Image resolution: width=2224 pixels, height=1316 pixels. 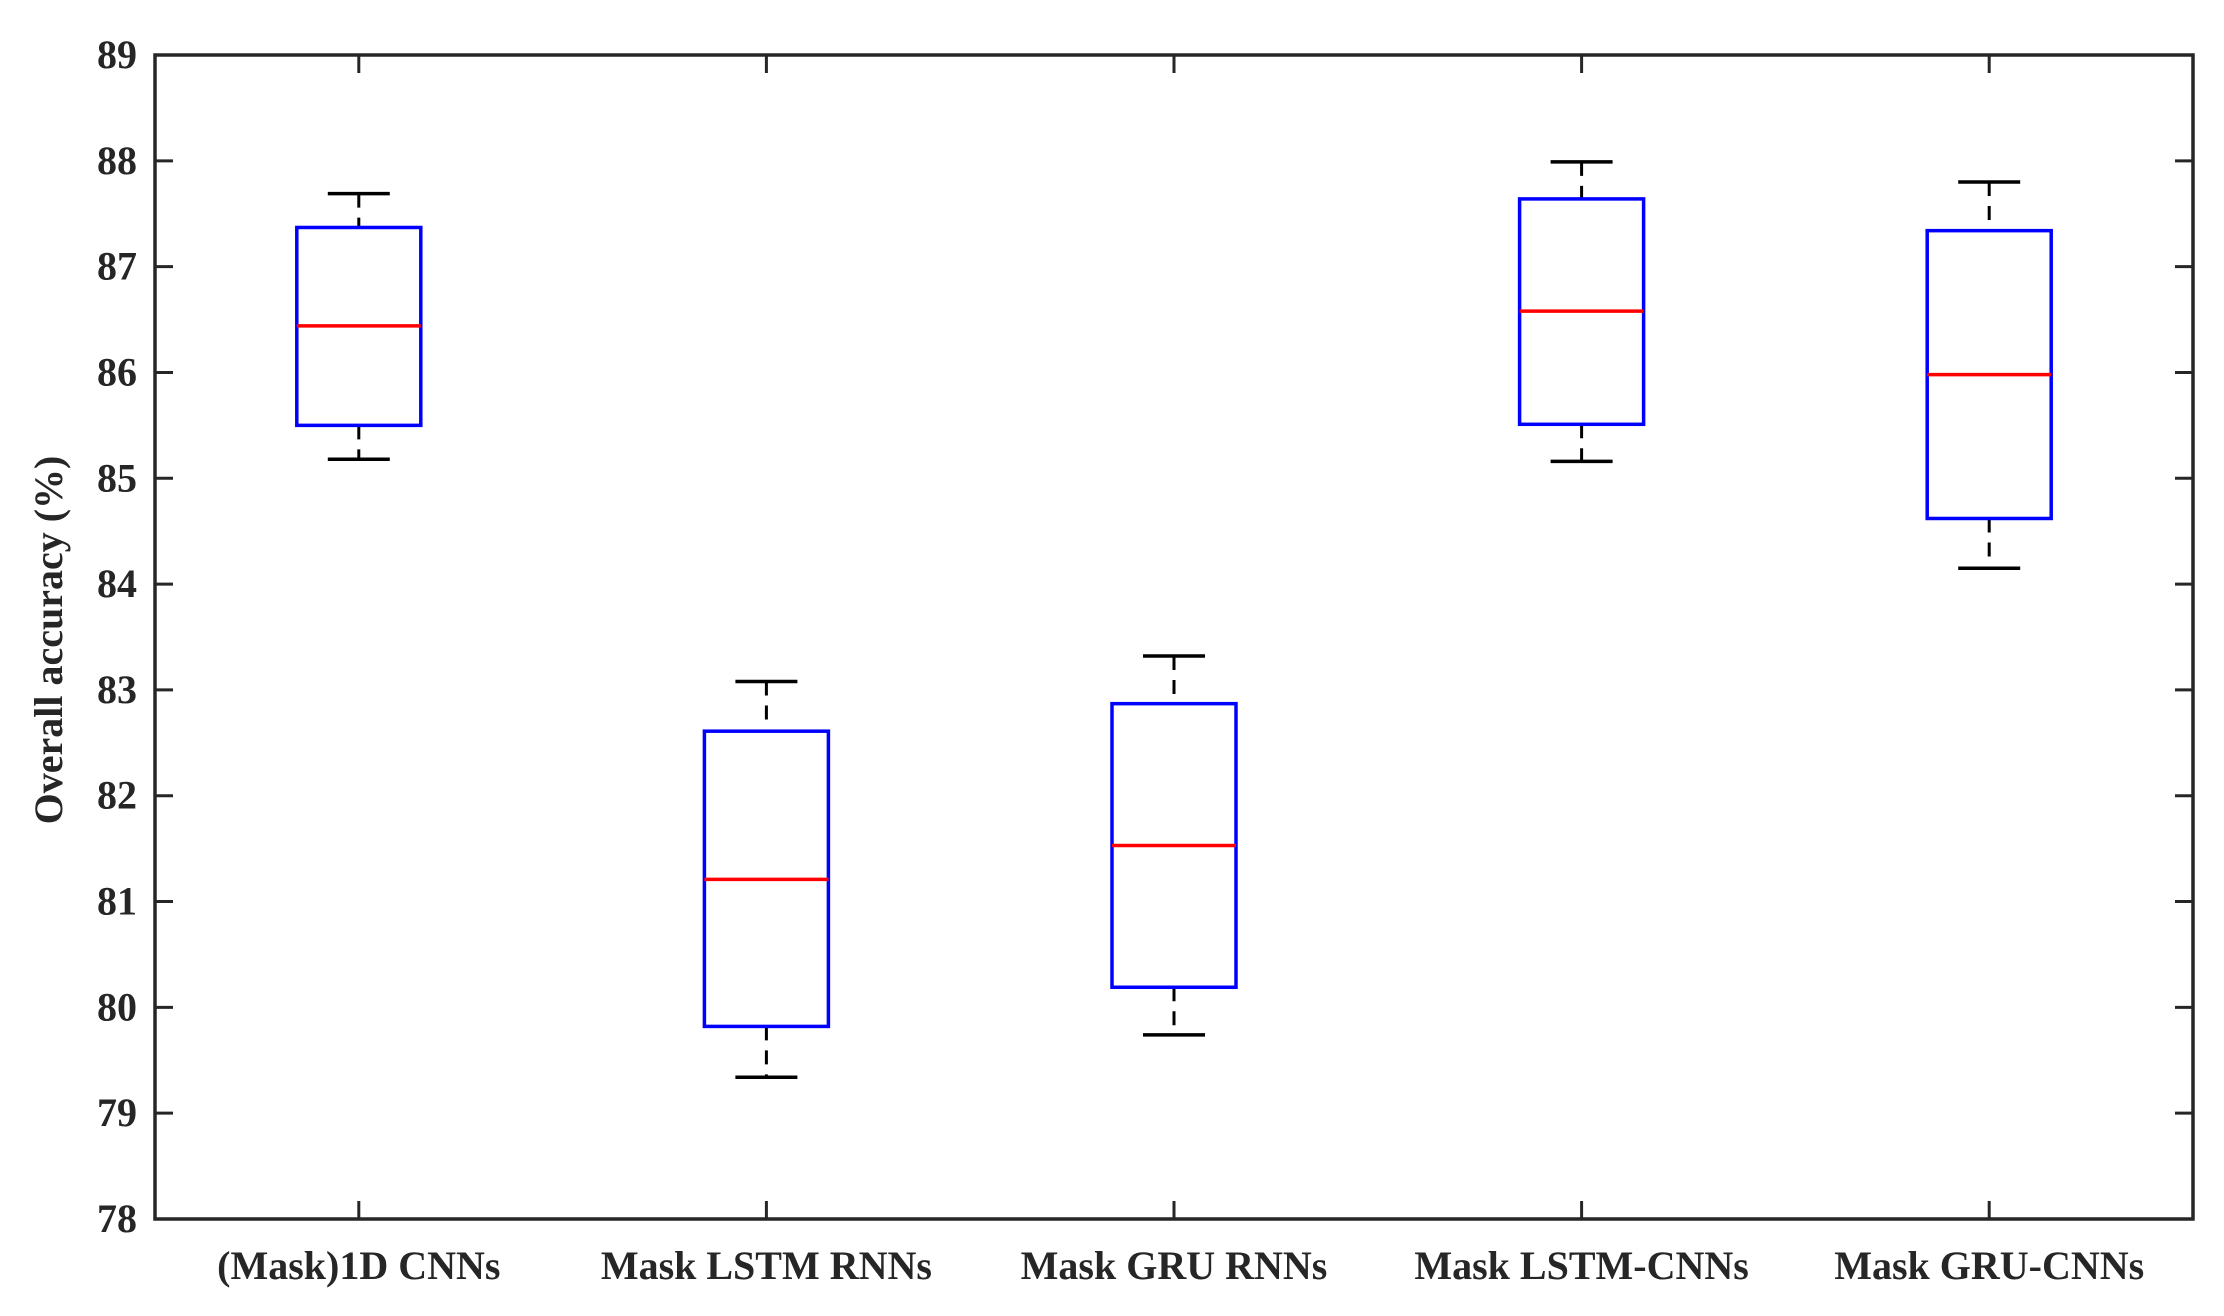 What do you see at coordinates (117, 795) in the screenshot?
I see `y-tick-label: 82` at bounding box center [117, 795].